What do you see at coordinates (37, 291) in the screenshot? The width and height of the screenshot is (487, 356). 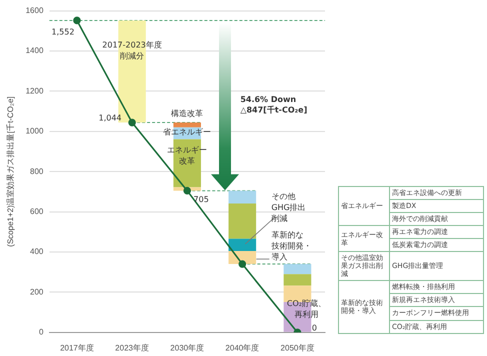 I see `y-tick-label: 200` at bounding box center [37, 291].